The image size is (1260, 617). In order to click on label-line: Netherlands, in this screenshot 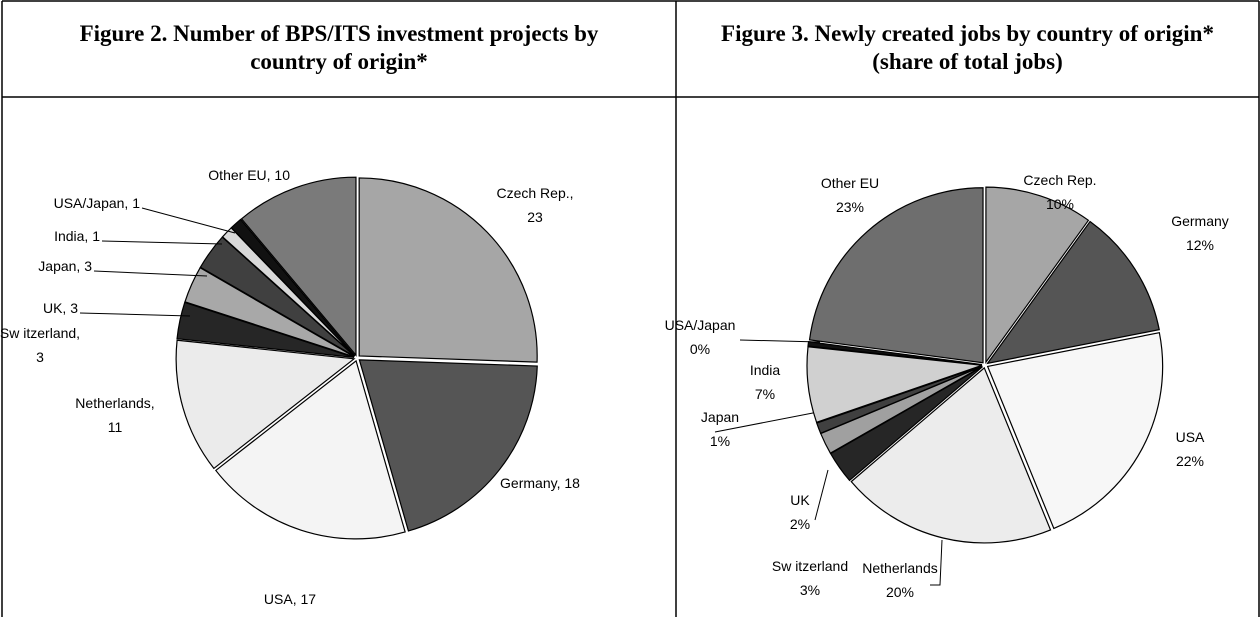, I will do `click(114, 403)`.